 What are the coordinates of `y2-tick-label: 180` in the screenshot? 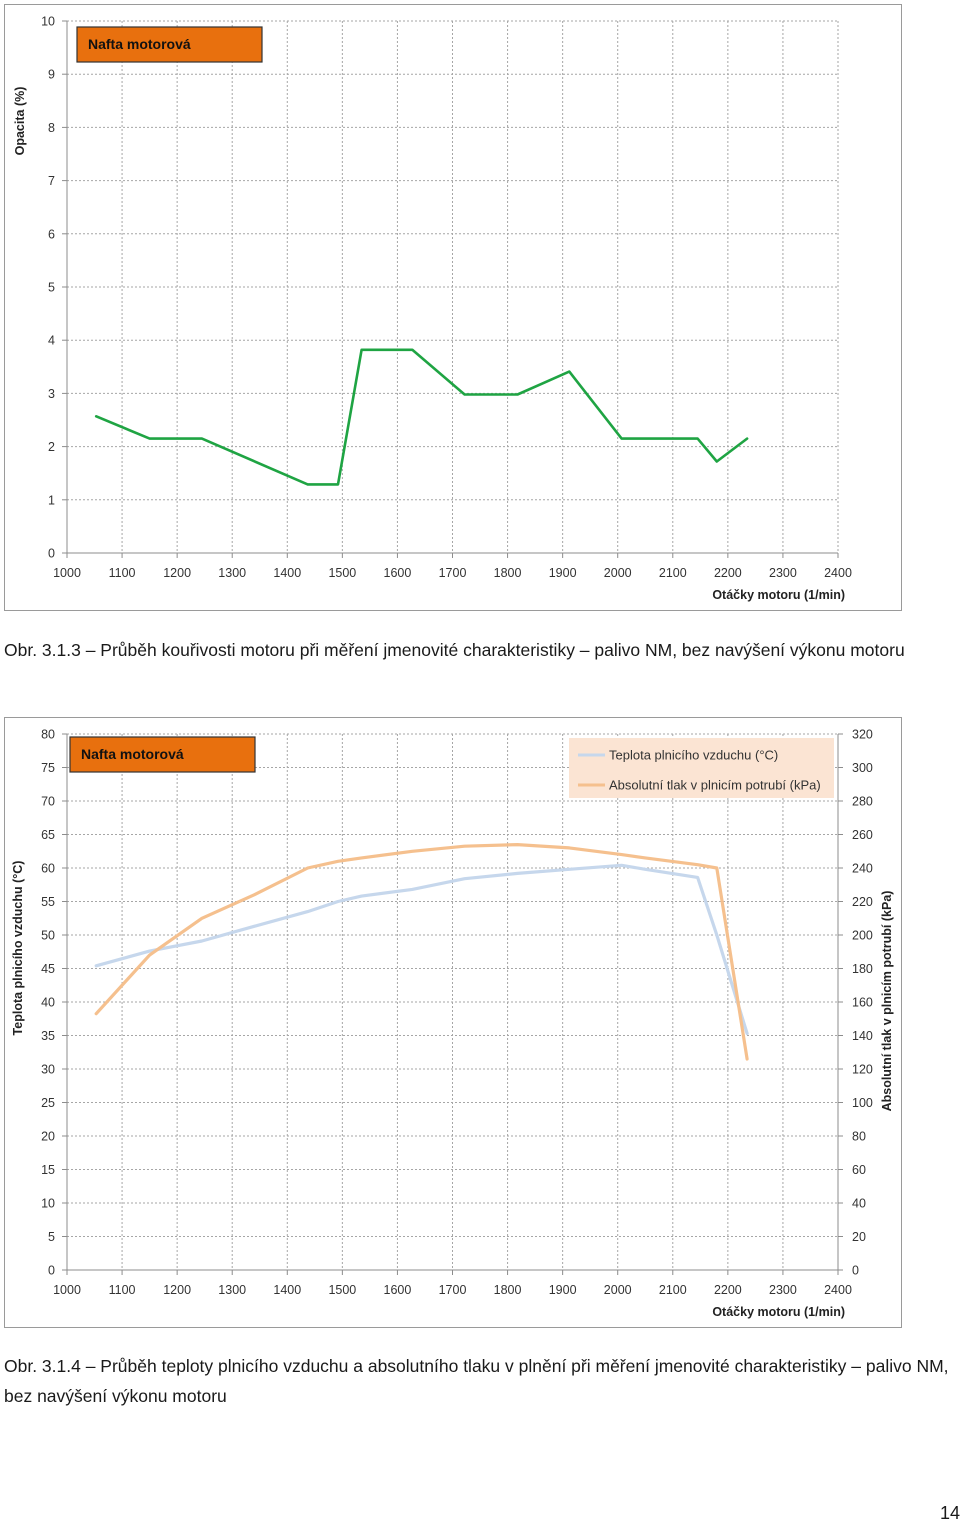 It's located at (862, 969).